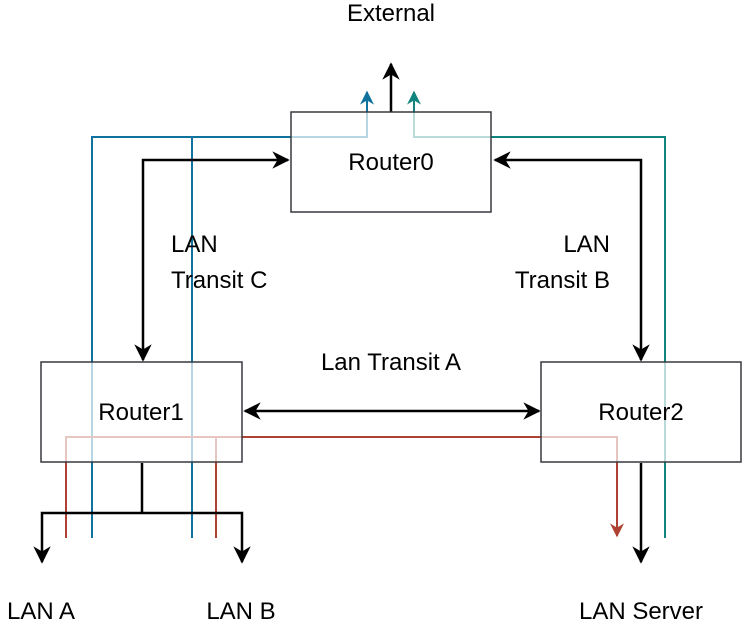  What do you see at coordinates (41, 610) in the screenshot?
I see `lan-a-label: LAN A` at bounding box center [41, 610].